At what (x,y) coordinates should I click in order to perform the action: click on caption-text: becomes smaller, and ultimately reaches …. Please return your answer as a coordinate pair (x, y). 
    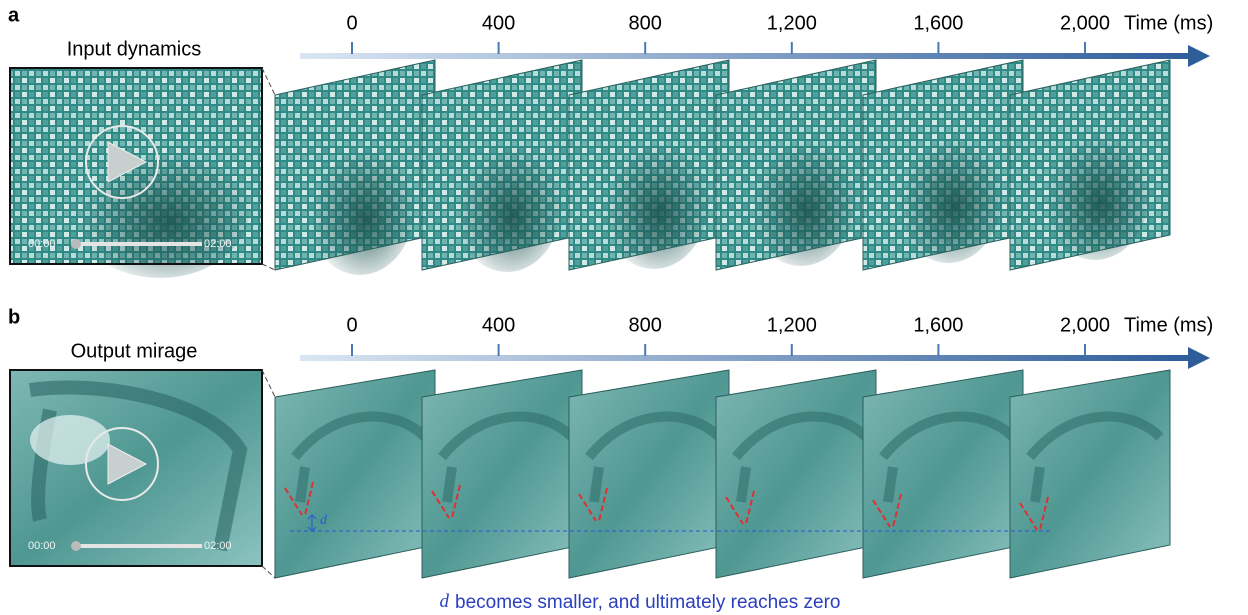
    Looking at the image, I should click on (647, 602).